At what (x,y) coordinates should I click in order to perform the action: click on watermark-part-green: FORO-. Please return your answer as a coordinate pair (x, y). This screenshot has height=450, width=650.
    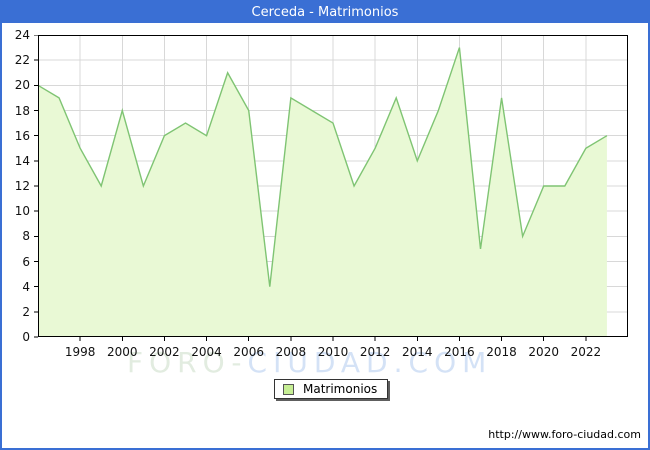
    Looking at the image, I should click on (187, 362).